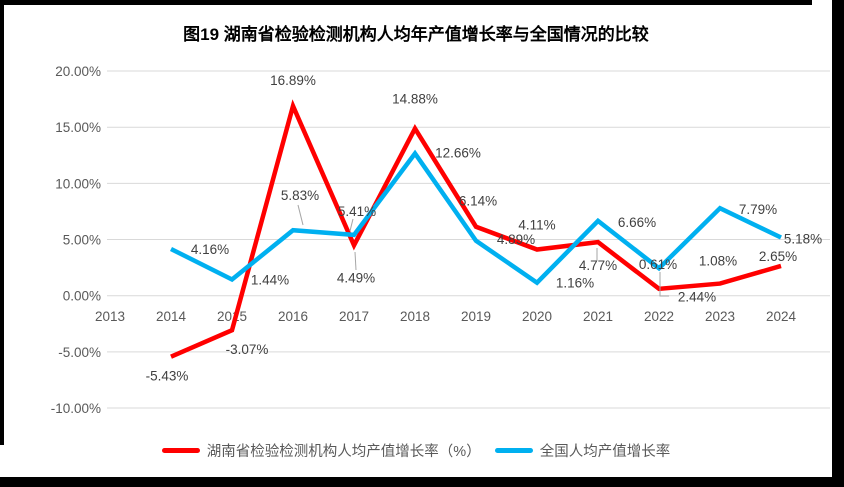 This screenshot has width=844, height=487. Describe the element at coordinates (659, 316) in the screenshot. I see `x-tick-label: 2022` at that location.